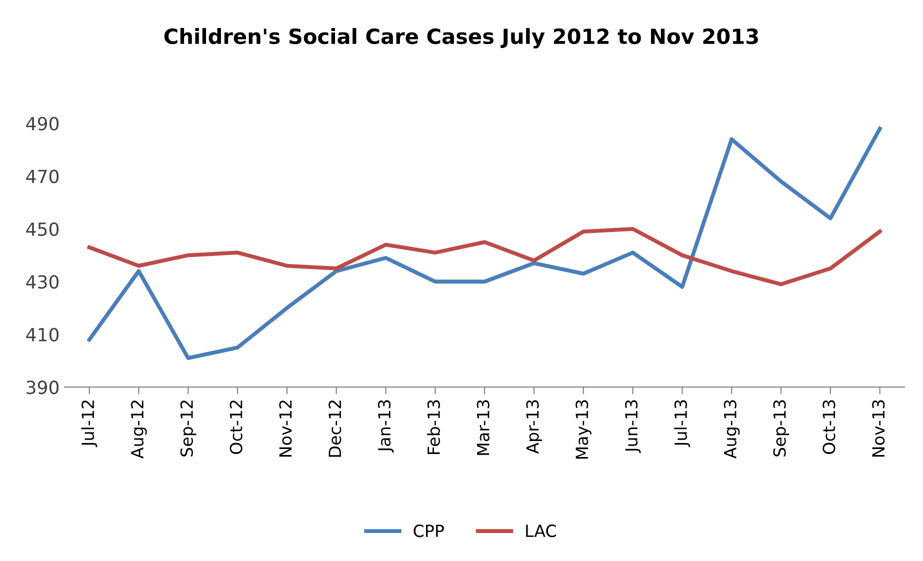 This screenshot has height=561, width=923. I want to click on x-tick-label: Sep-13, so click(781, 428).